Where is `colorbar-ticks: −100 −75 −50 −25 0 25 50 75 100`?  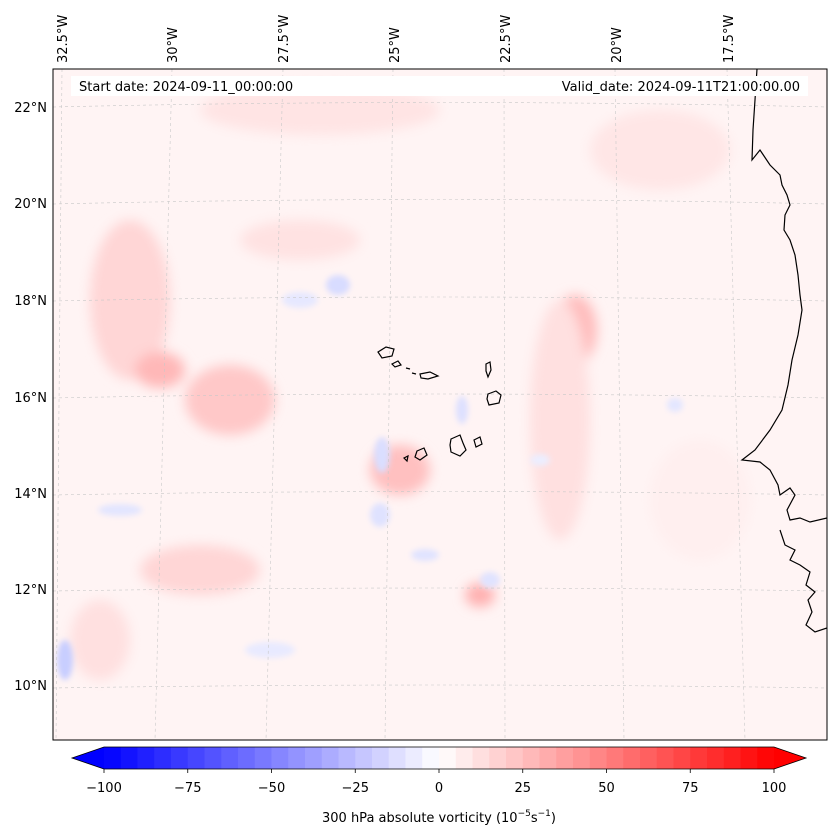 colorbar-ticks: −100 −75 −50 −25 0 25 50 75 100 is located at coordinates (436, 782).